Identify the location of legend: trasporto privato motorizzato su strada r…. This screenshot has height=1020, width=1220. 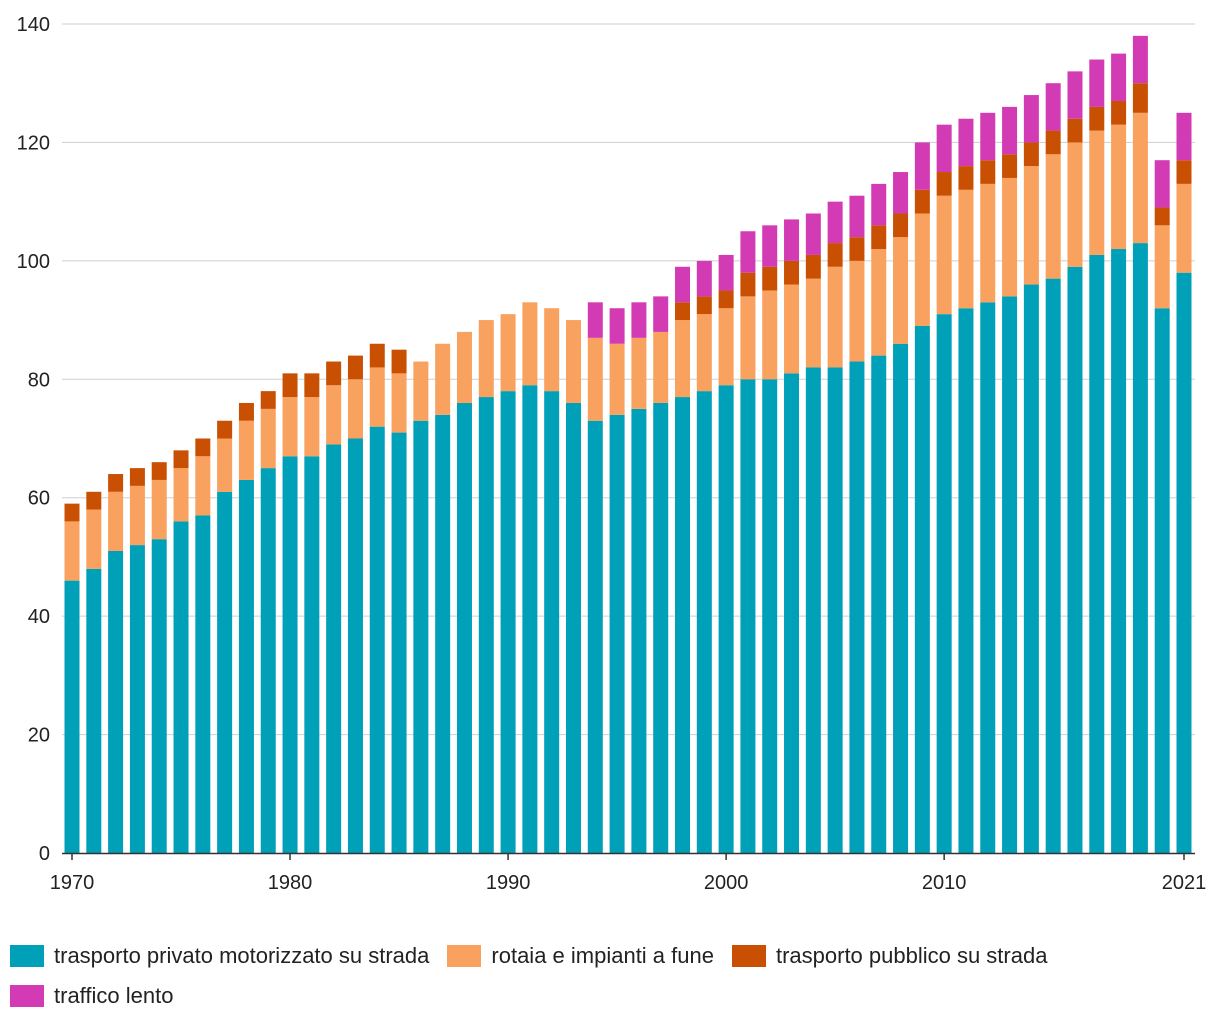
(610, 978).